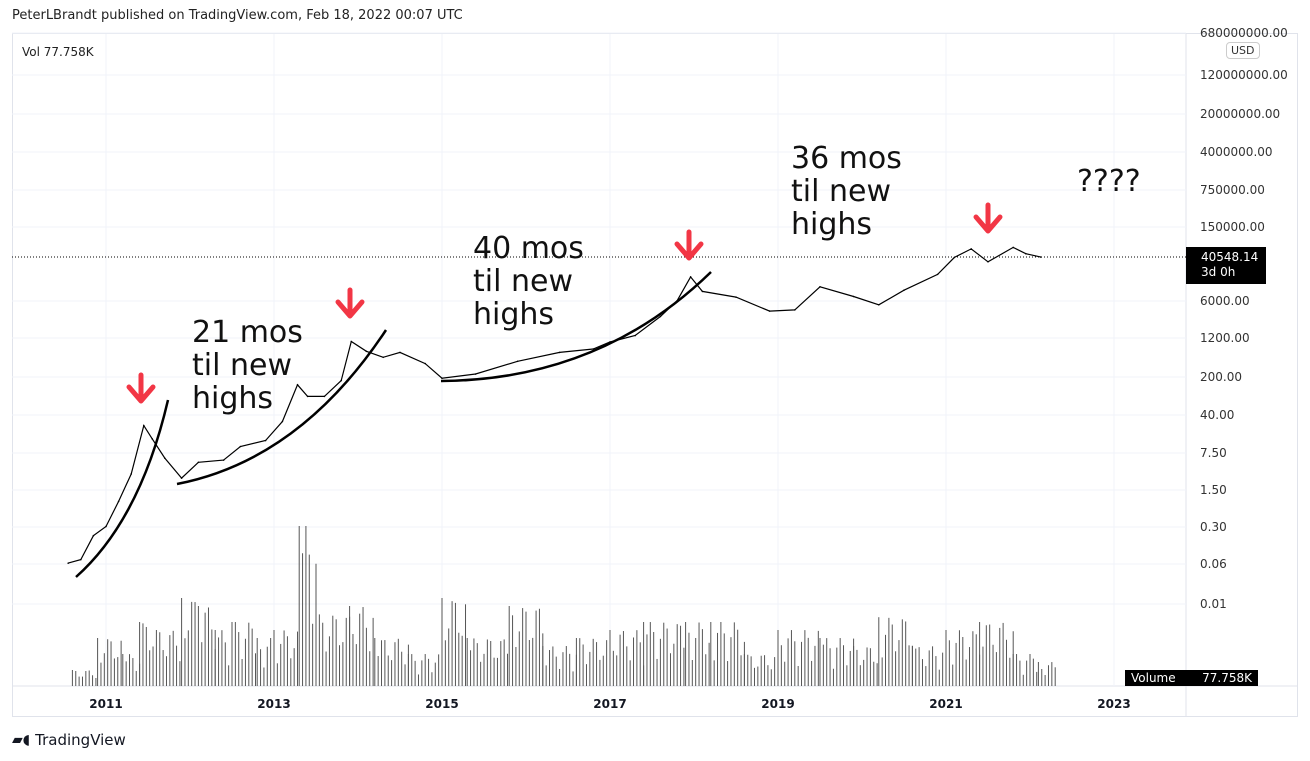 This screenshot has height=761, width=1310. I want to click on annotation-21-mos: 21 mos til new highs, so click(247, 365).